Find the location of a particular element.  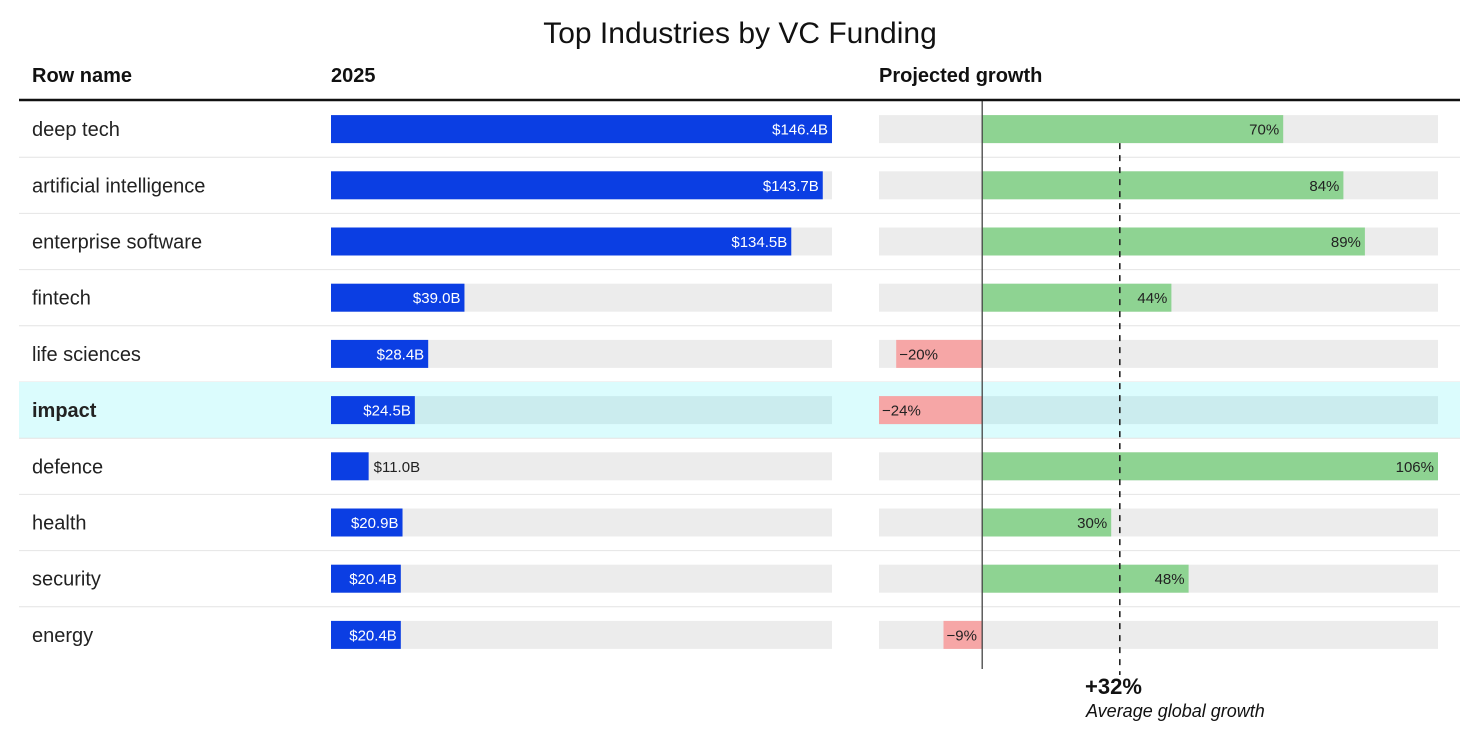

growth-value-fintech: 44% is located at coordinates (1152, 298).